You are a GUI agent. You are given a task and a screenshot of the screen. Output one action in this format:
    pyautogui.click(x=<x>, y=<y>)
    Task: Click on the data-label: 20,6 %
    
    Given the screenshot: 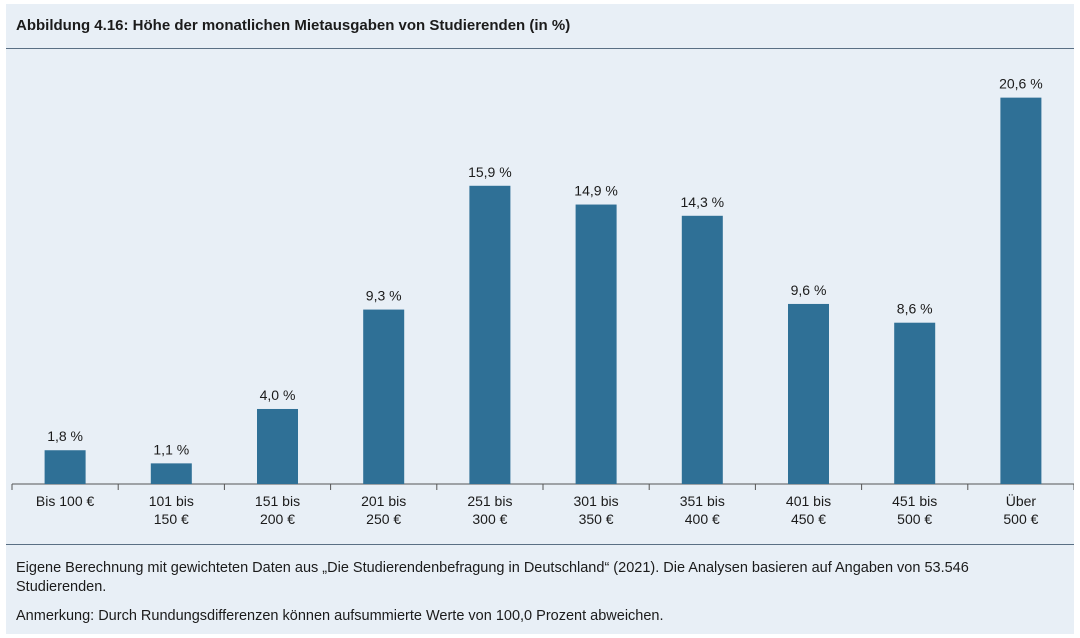 What is the action you would take?
    pyautogui.click(x=1021, y=84)
    